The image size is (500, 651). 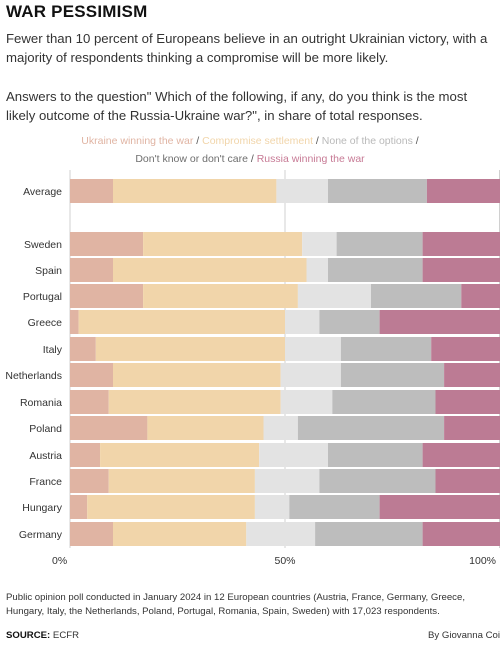 I want to click on source-label: SOURCE:, so click(x=28, y=635).